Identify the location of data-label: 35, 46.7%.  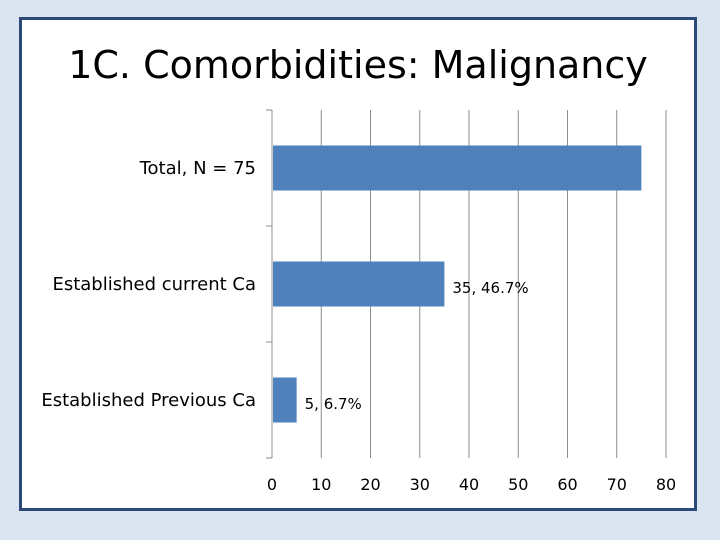
(490, 288).